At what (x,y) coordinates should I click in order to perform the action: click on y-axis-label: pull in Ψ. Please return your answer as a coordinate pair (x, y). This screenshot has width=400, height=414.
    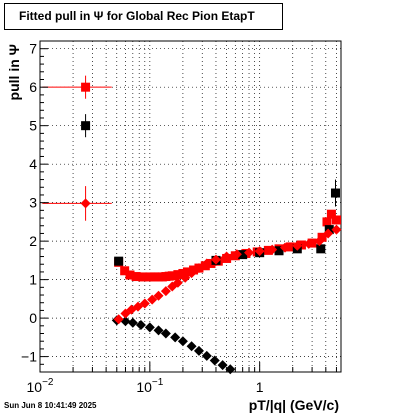
    Looking at the image, I should click on (14, 72).